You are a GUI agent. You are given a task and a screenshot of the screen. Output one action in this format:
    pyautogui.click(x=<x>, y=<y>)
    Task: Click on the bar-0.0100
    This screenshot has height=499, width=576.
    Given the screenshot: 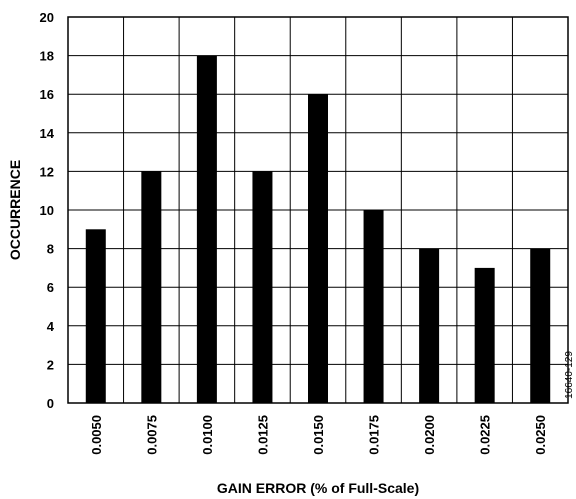 What is the action you would take?
    pyautogui.click(x=206, y=229)
    